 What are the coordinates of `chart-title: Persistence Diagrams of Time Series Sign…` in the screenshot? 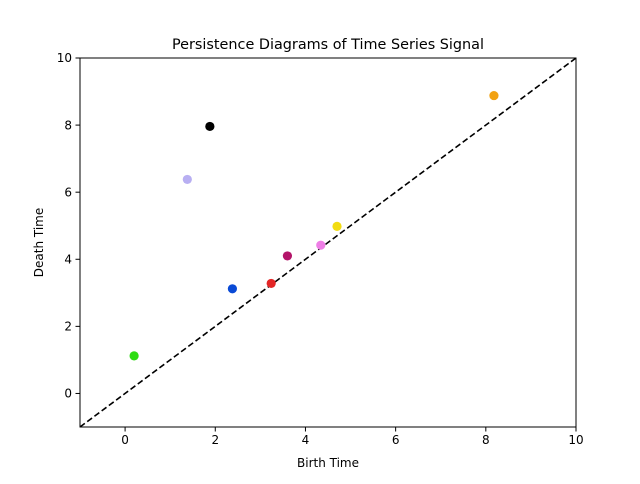 It's located at (328, 45).